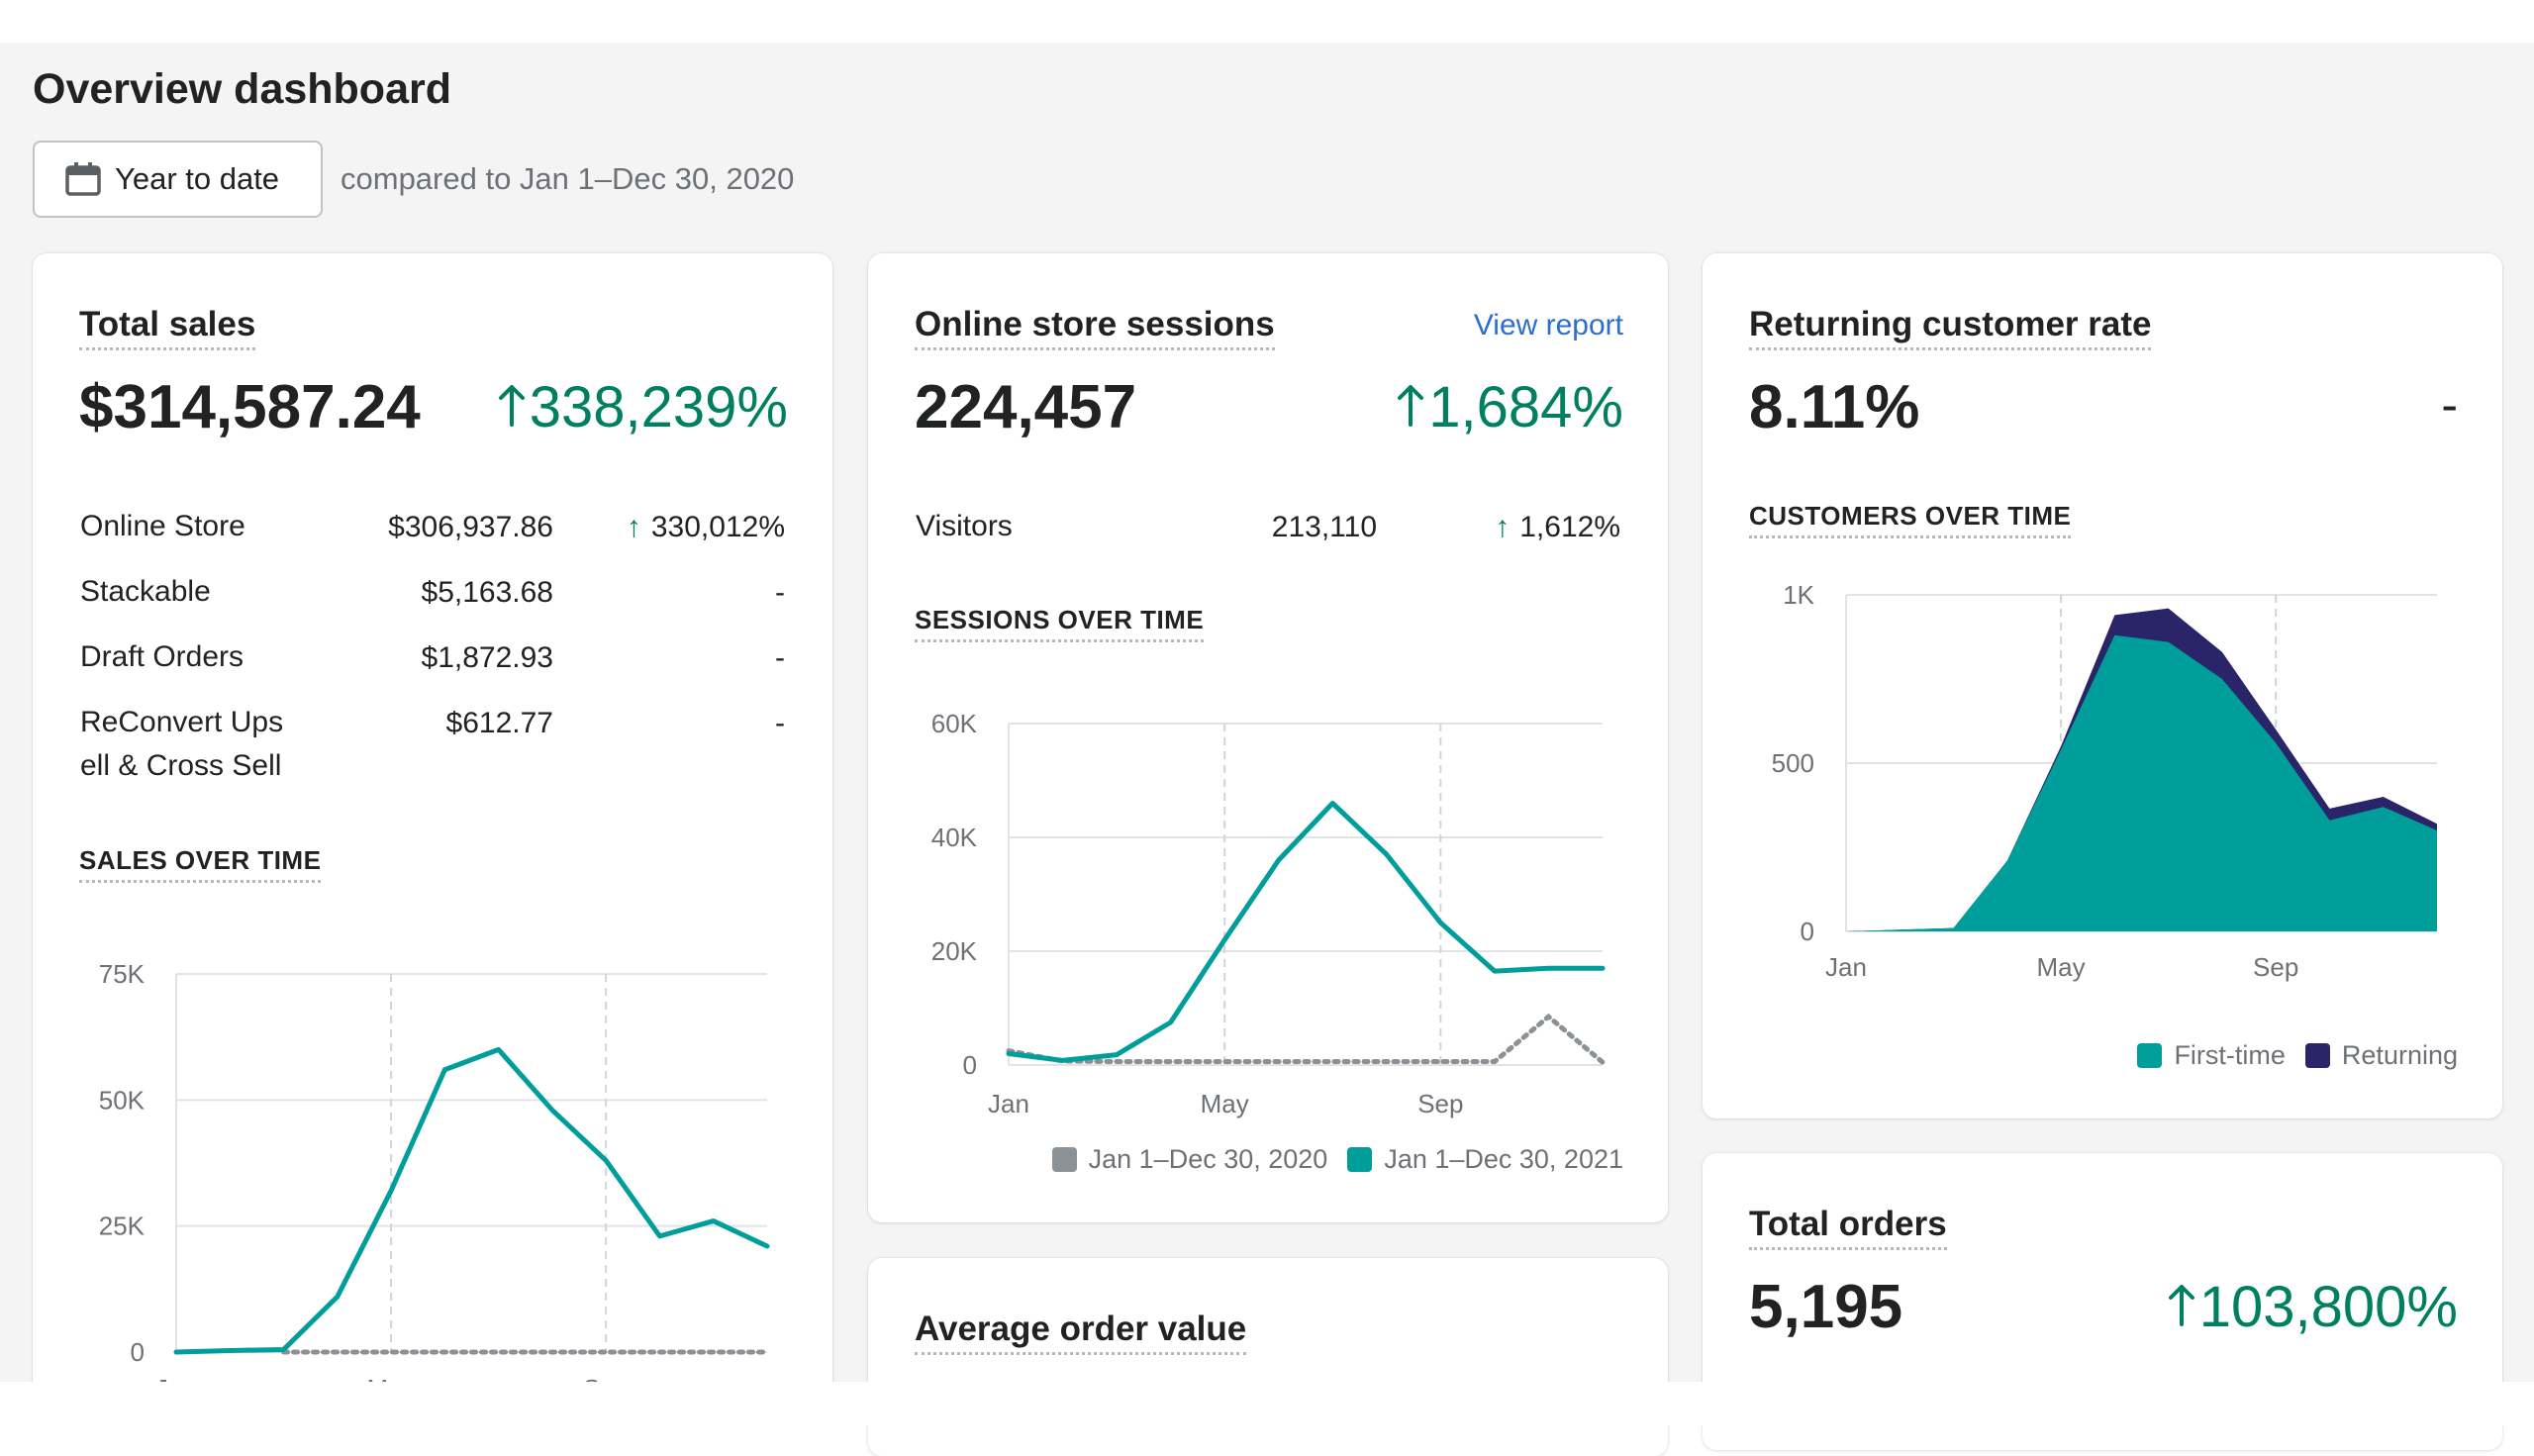  Describe the element at coordinates (2141, 783) in the screenshot. I see `area-first-time` at that location.